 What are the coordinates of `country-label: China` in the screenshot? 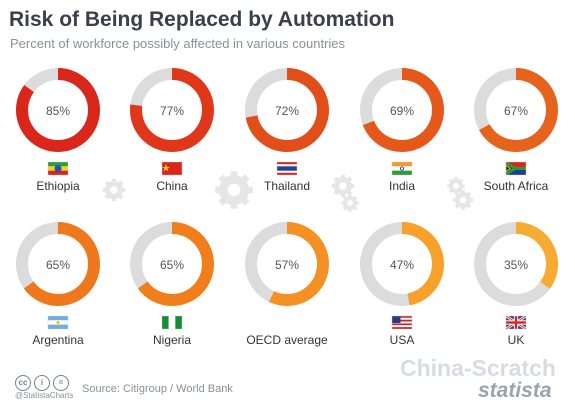 It's located at (172, 186).